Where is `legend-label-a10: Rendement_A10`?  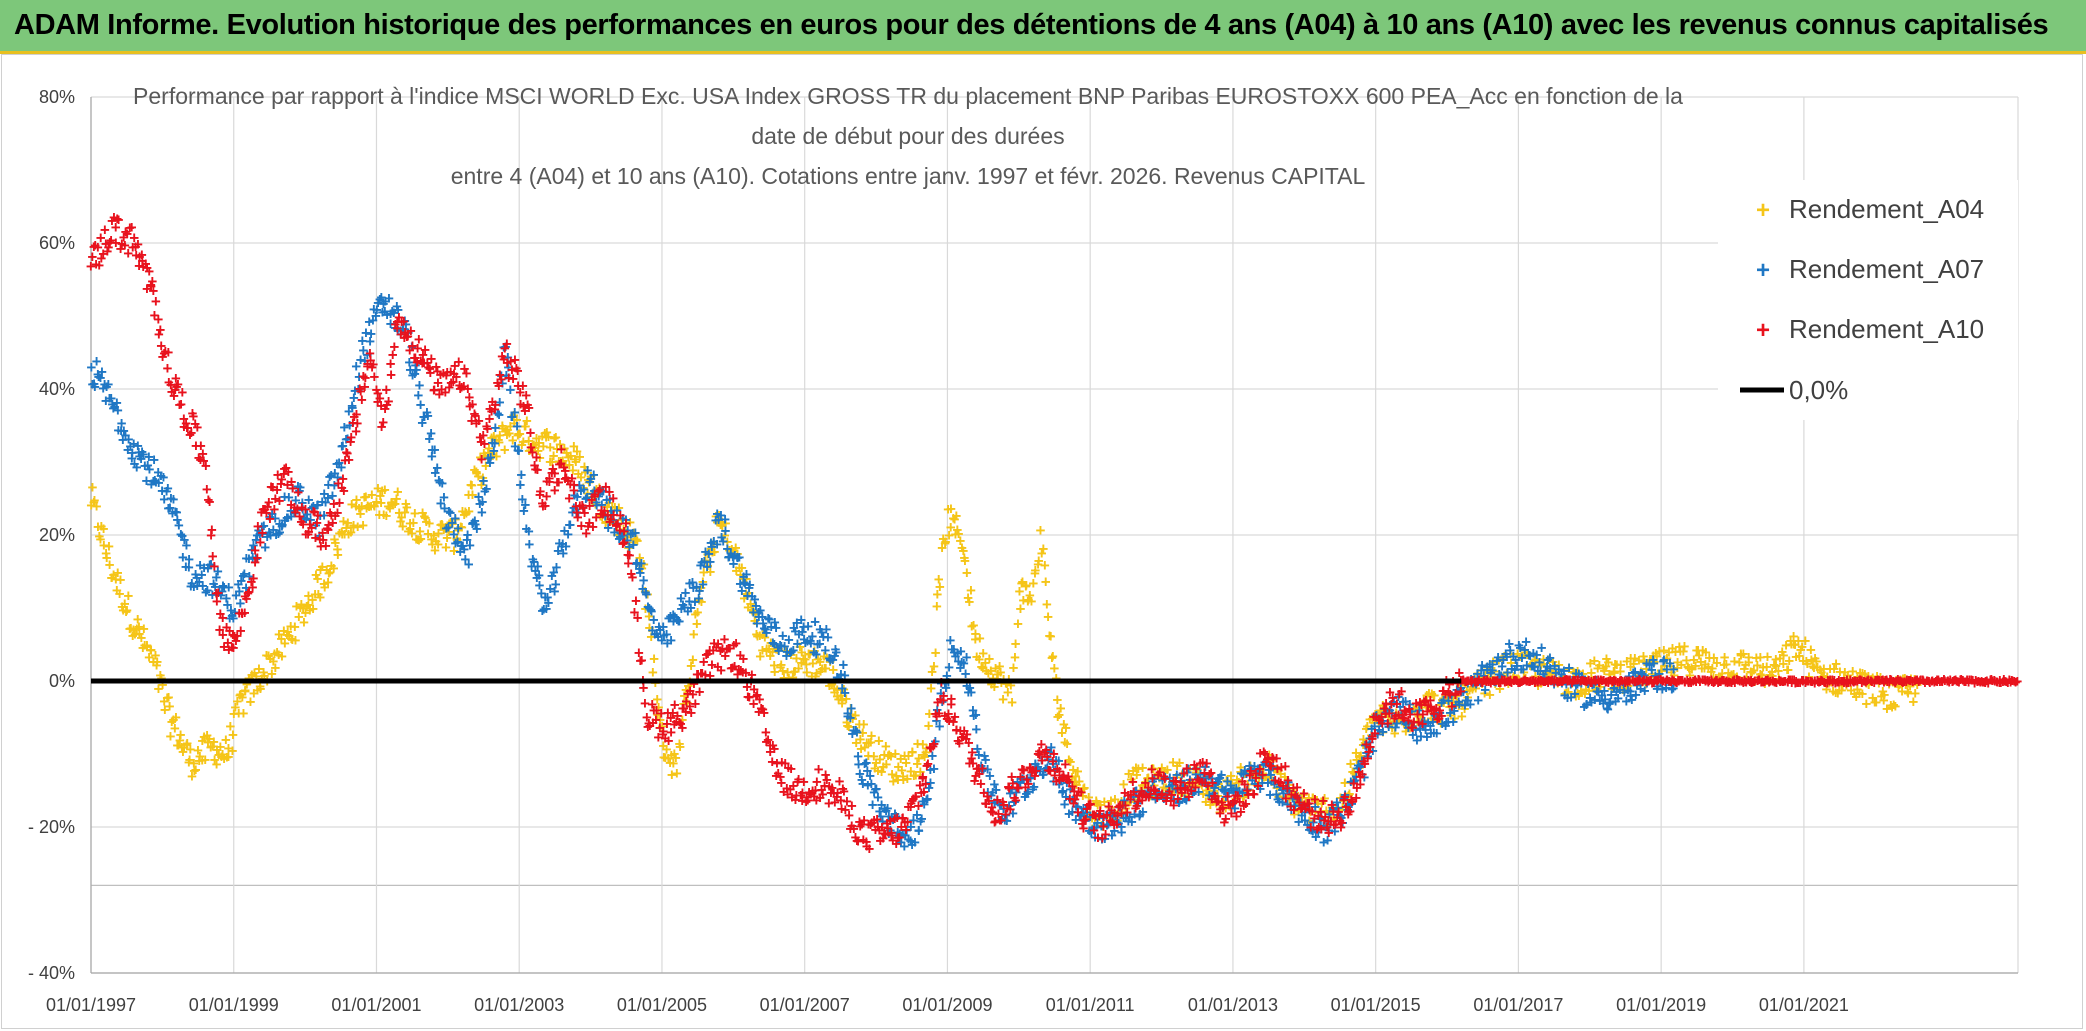 legend-label-a10: Rendement_A10 is located at coordinates (1886, 329).